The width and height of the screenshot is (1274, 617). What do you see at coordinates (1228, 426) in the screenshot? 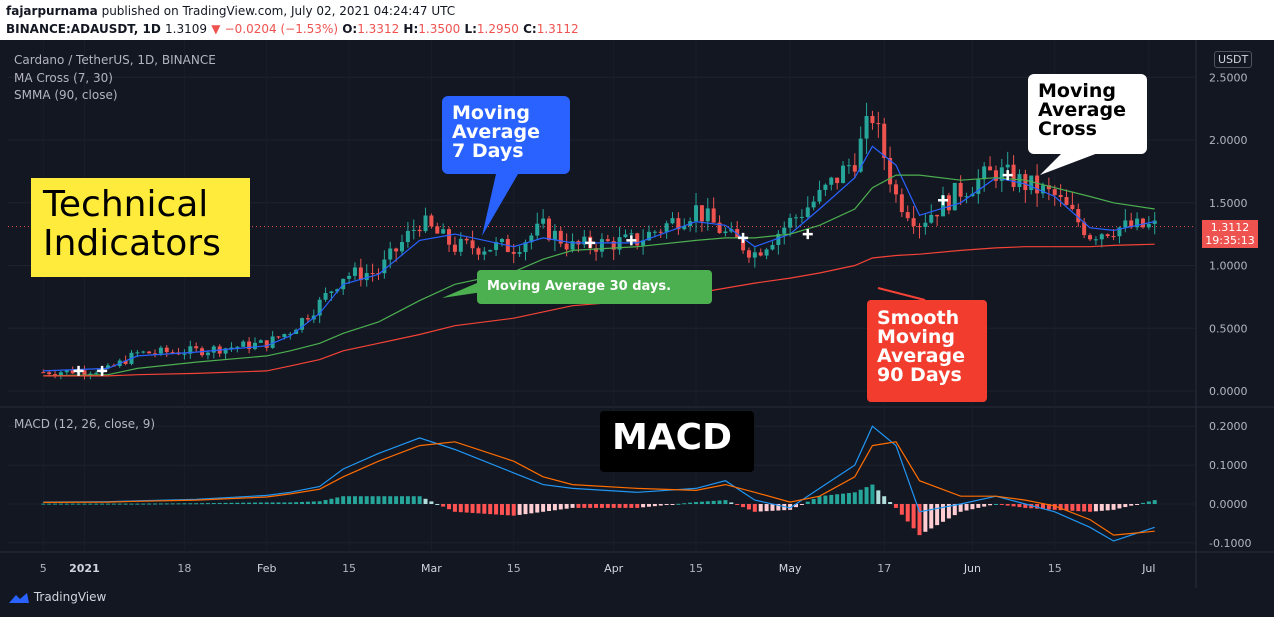
I see `macd-tick-label: 0.2000` at bounding box center [1228, 426].